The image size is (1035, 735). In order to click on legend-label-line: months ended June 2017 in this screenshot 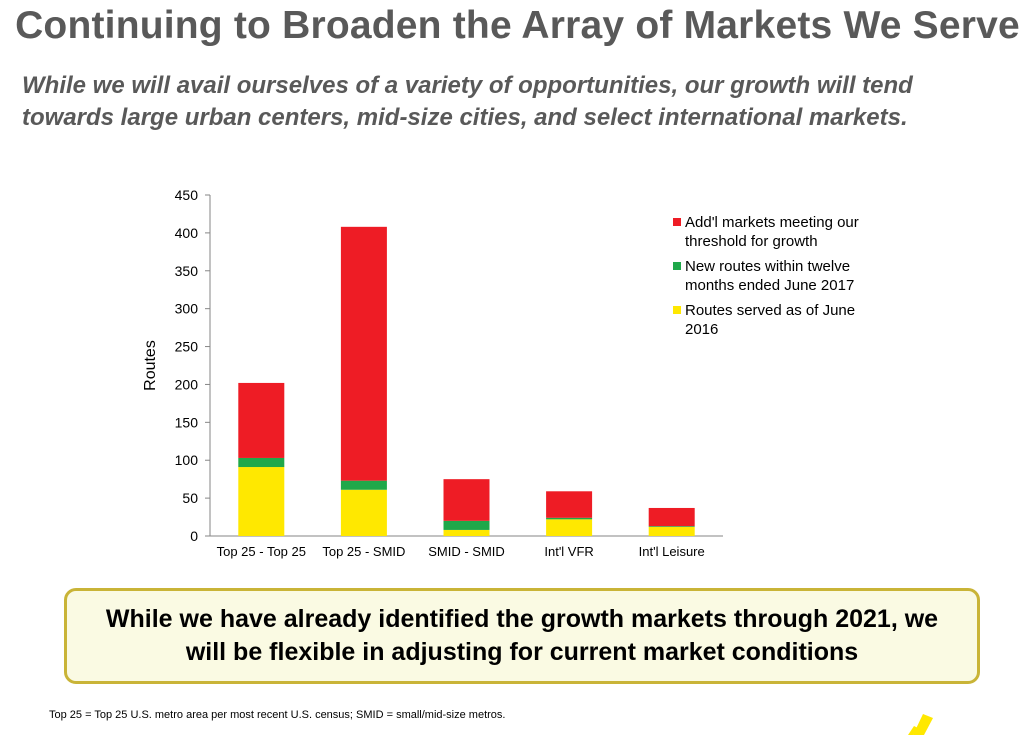, I will do `click(769, 285)`.